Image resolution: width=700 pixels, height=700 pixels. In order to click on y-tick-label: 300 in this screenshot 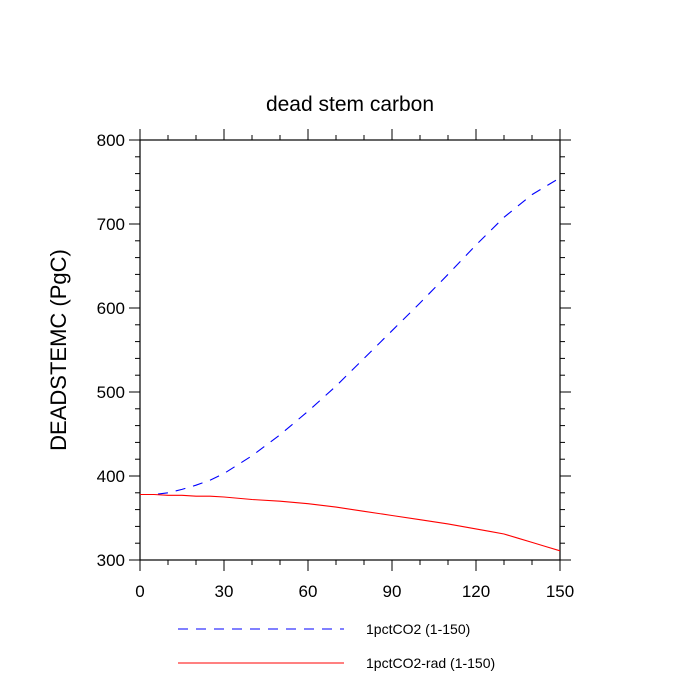, I will do `click(111, 560)`.